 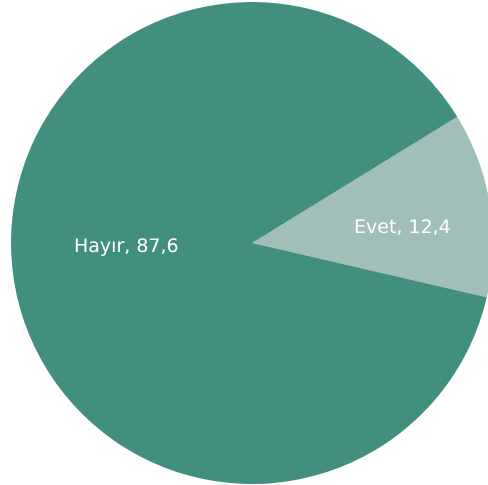 I want to click on slice-label-evet: Evet, 12,4, so click(x=402, y=227).